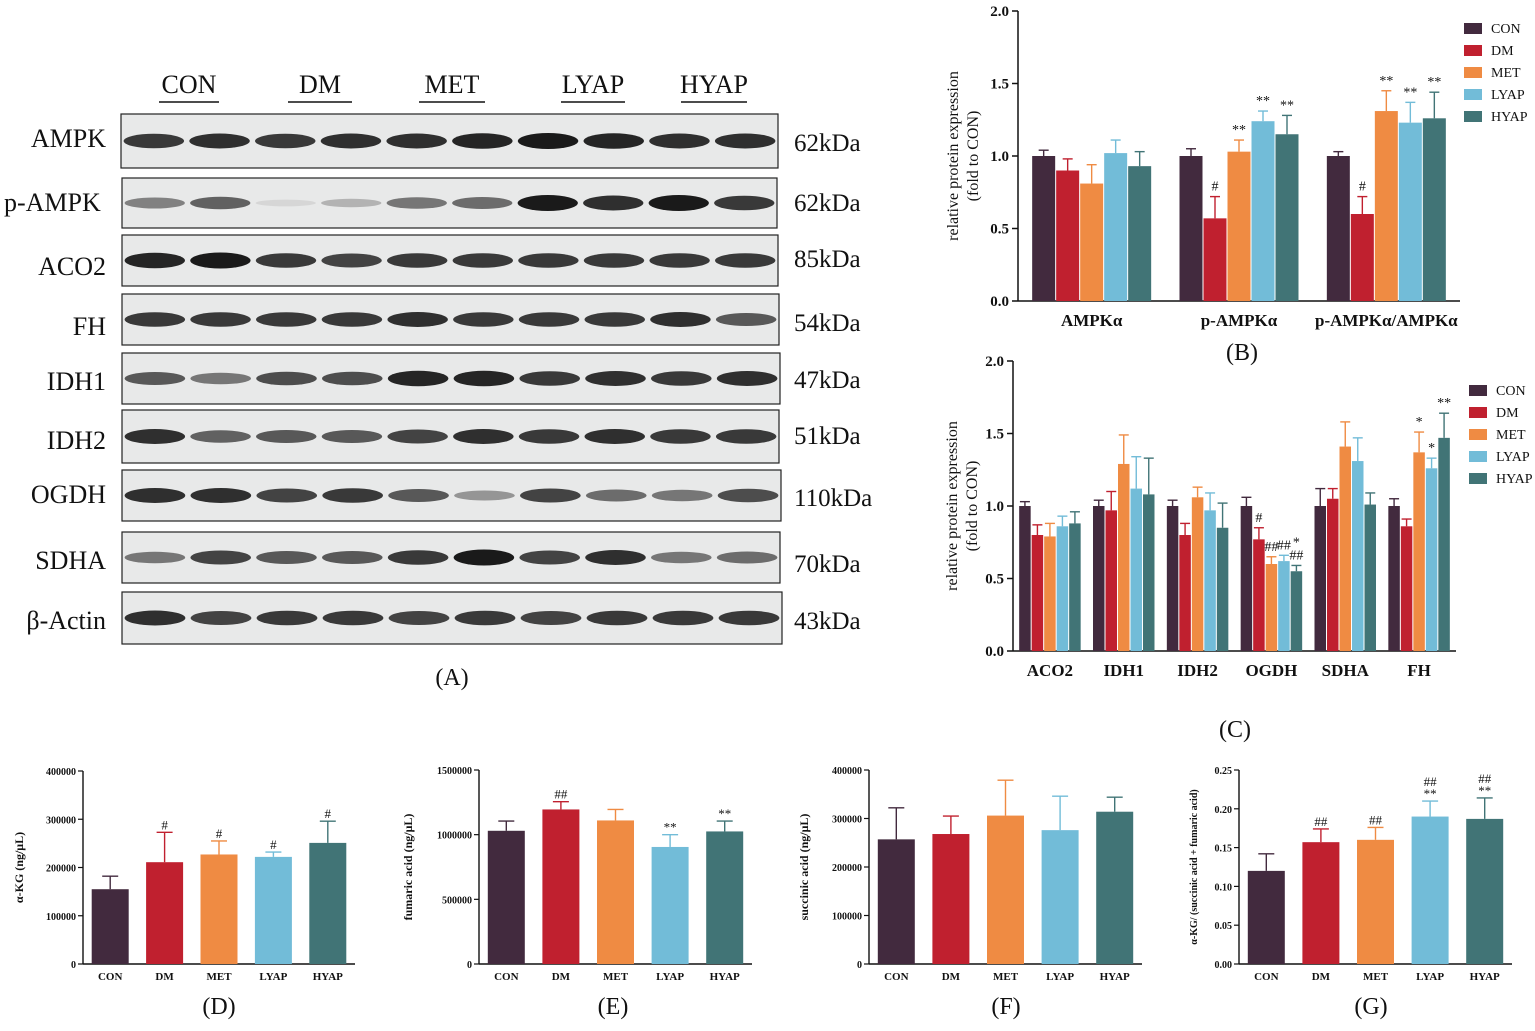 The height and width of the screenshot is (1031, 1535). What do you see at coordinates (1224, 771) in the screenshot?
I see `y-tick-label: 0.25` at bounding box center [1224, 771].